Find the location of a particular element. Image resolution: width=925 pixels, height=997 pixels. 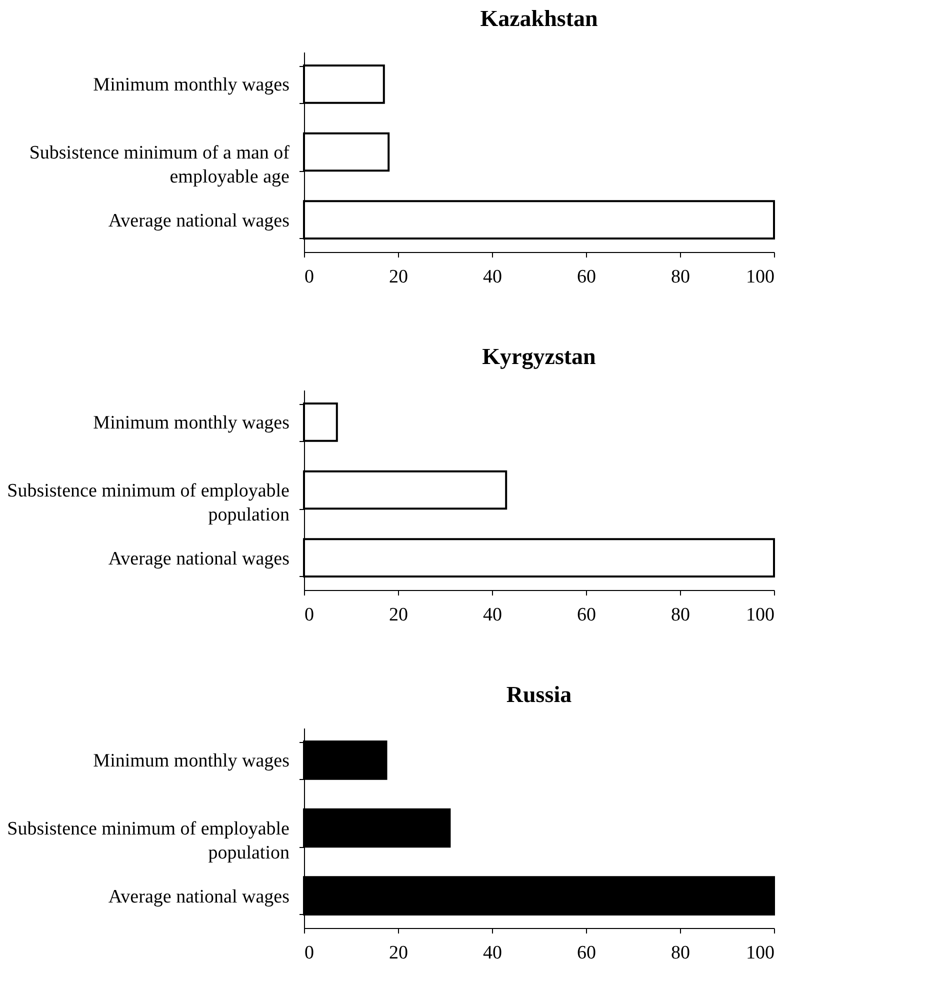

chart-title: Kazakhstan is located at coordinates (539, 18).